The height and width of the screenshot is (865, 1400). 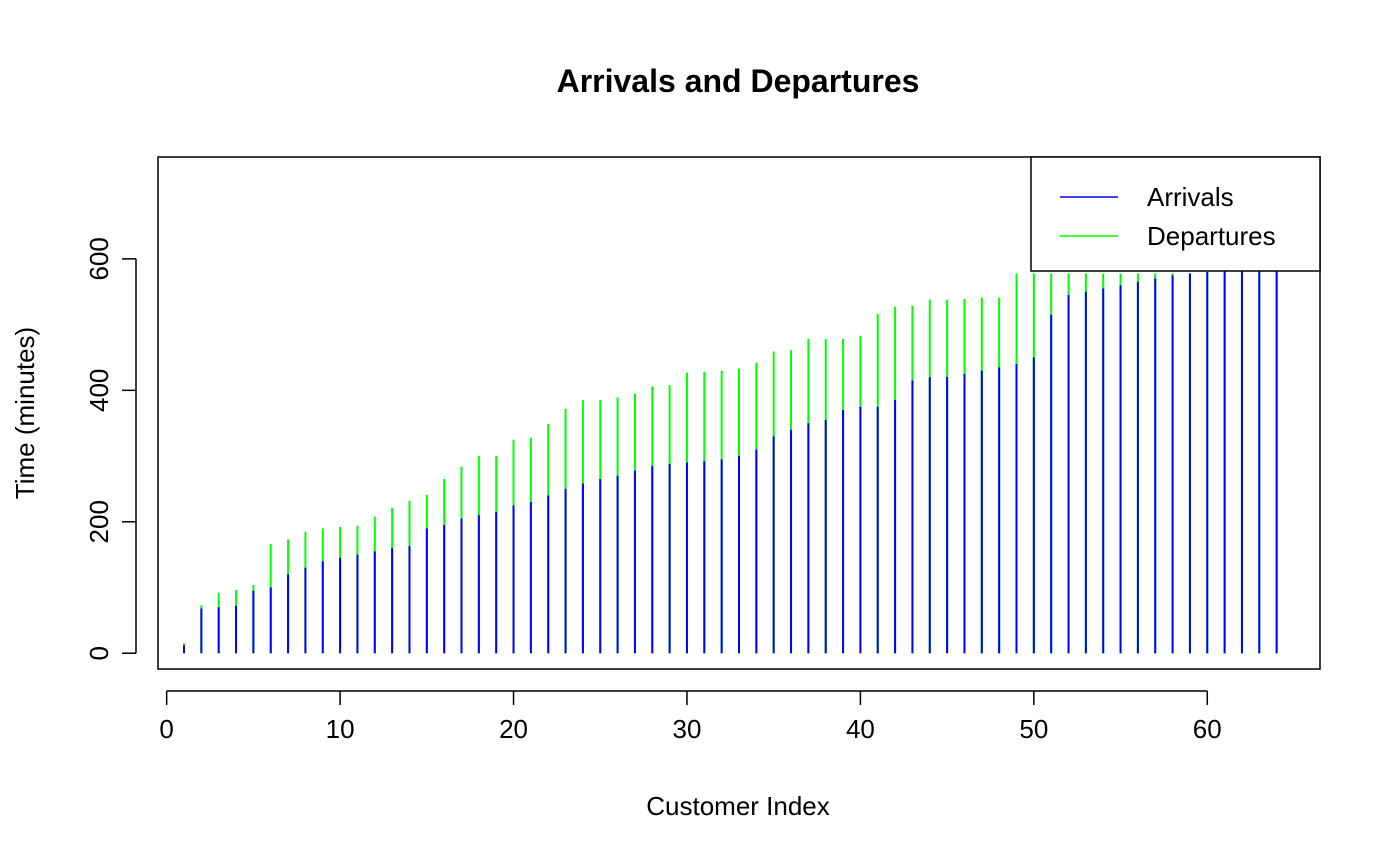 I want to click on chart-title: Arrivals and Departures, so click(x=738, y=81).